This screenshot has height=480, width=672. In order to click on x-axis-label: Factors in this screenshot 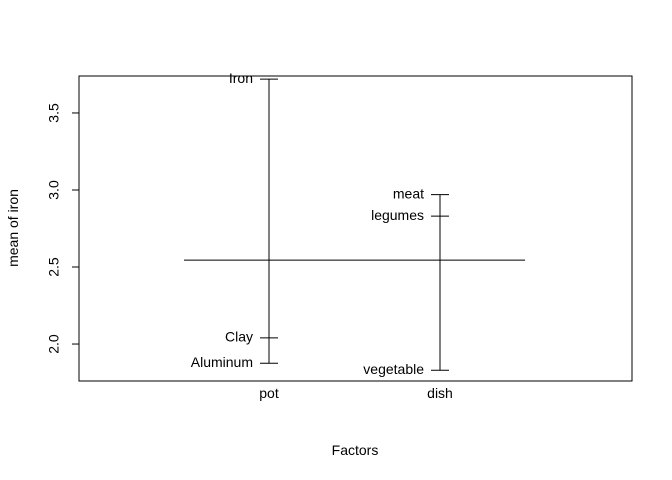, I will do `click(355, 450)`.